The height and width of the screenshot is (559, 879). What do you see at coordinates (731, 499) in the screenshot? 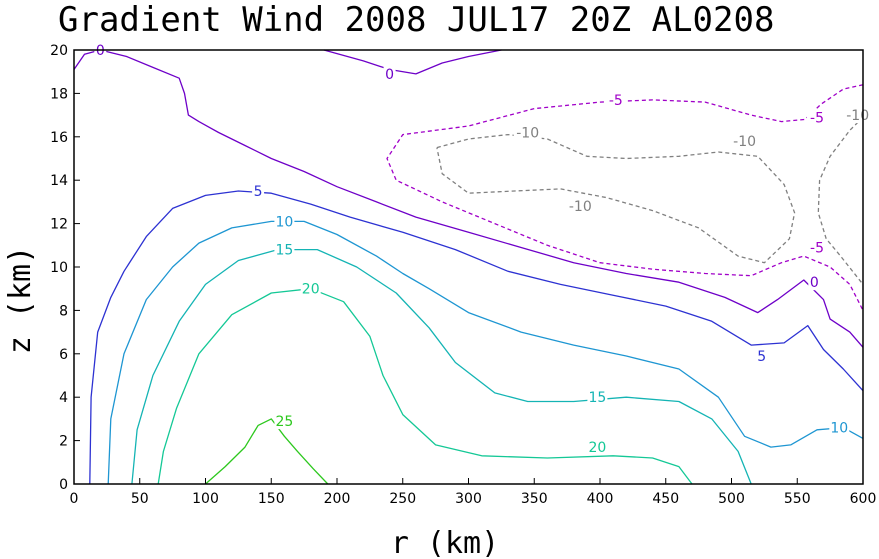
I see `x-tick-label-500: 500` at bounding box center [731, 499].